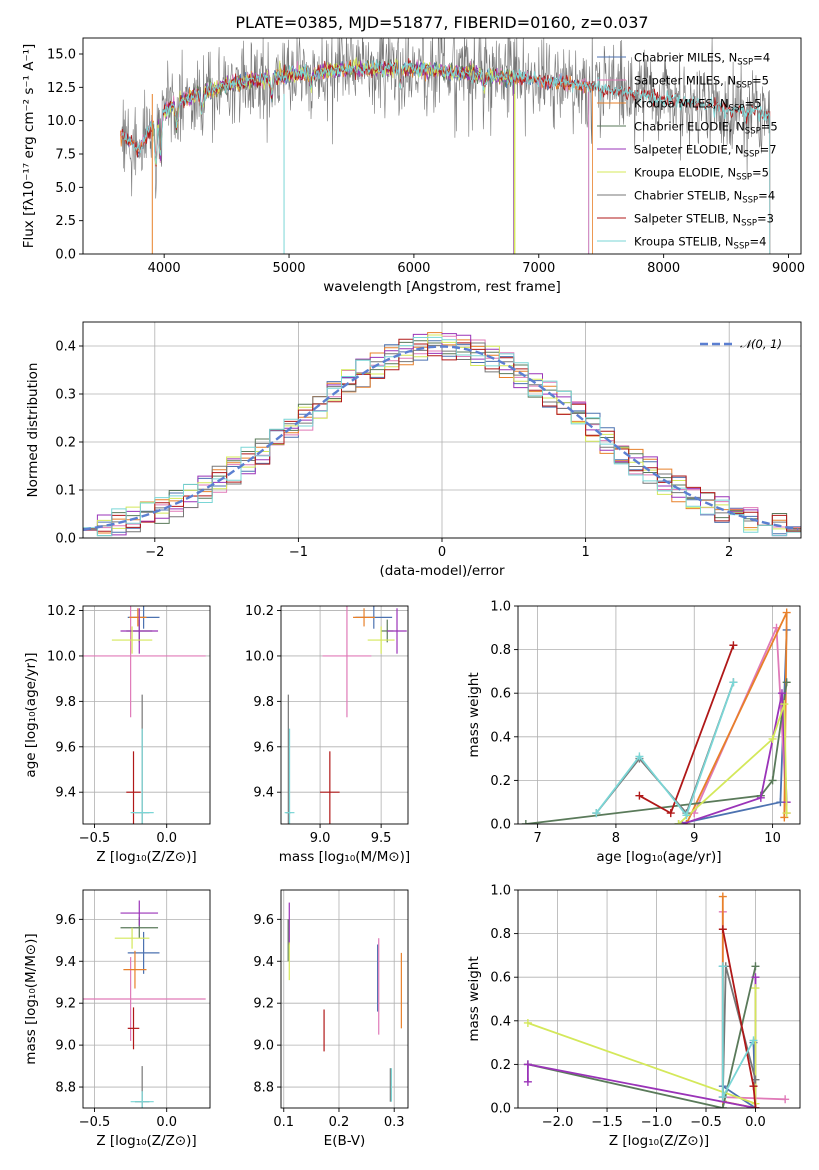 The height and width of the screenshot is (1170, 819). I want to click on legend-entry-name: Kroupa MILES, N, so click(681, 104).